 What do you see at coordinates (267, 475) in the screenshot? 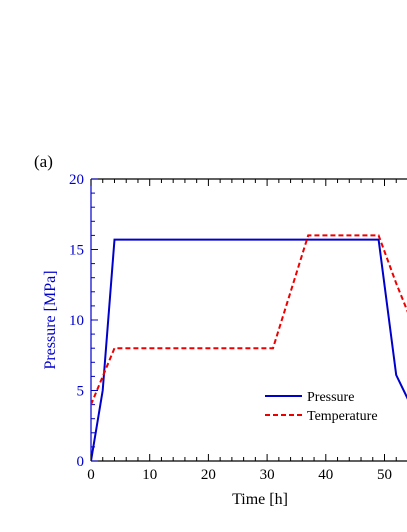
I see `x-tick-label: 30` at bounding box center [267, 475].